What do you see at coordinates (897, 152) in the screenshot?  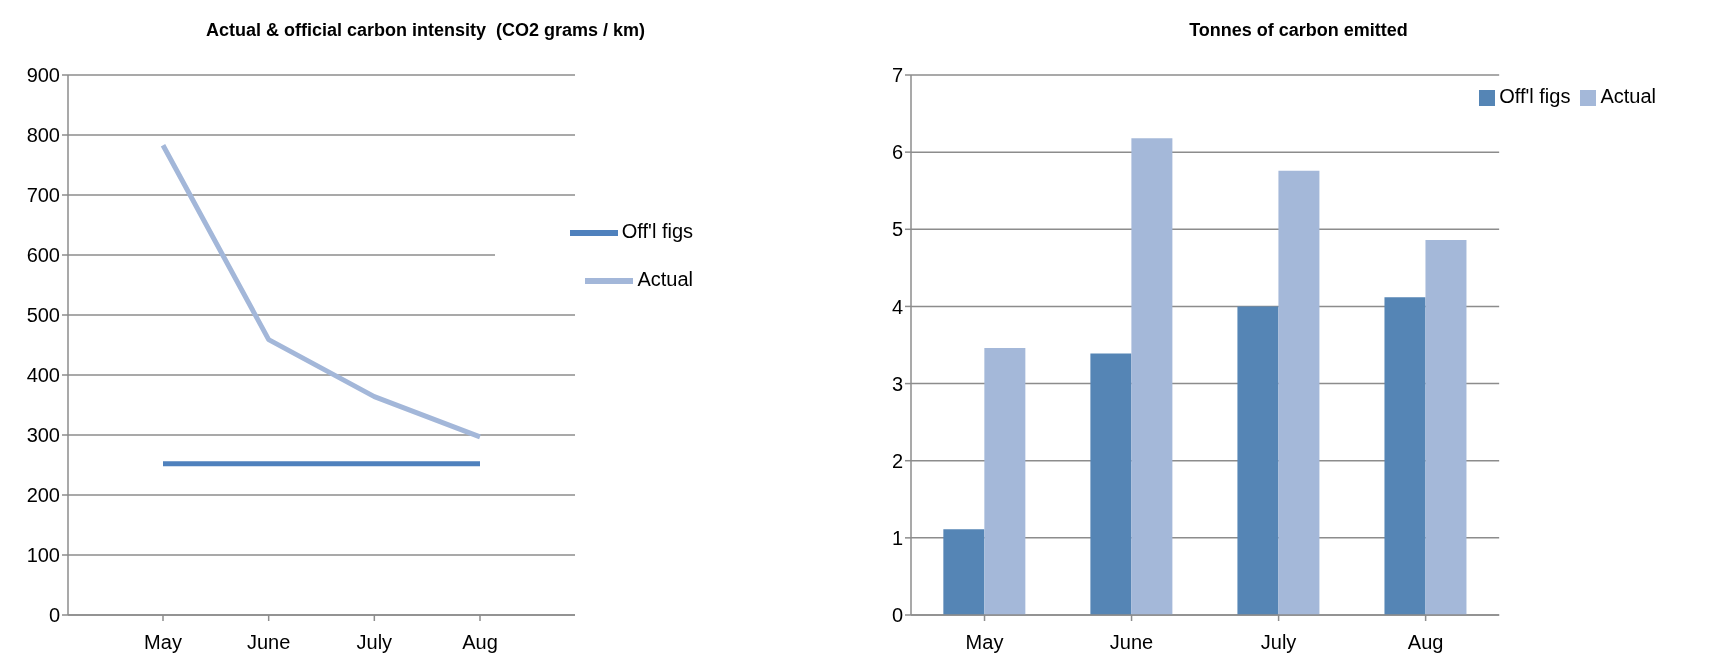 I see `y-tick-label: 6` at bounding box center [897, 152].